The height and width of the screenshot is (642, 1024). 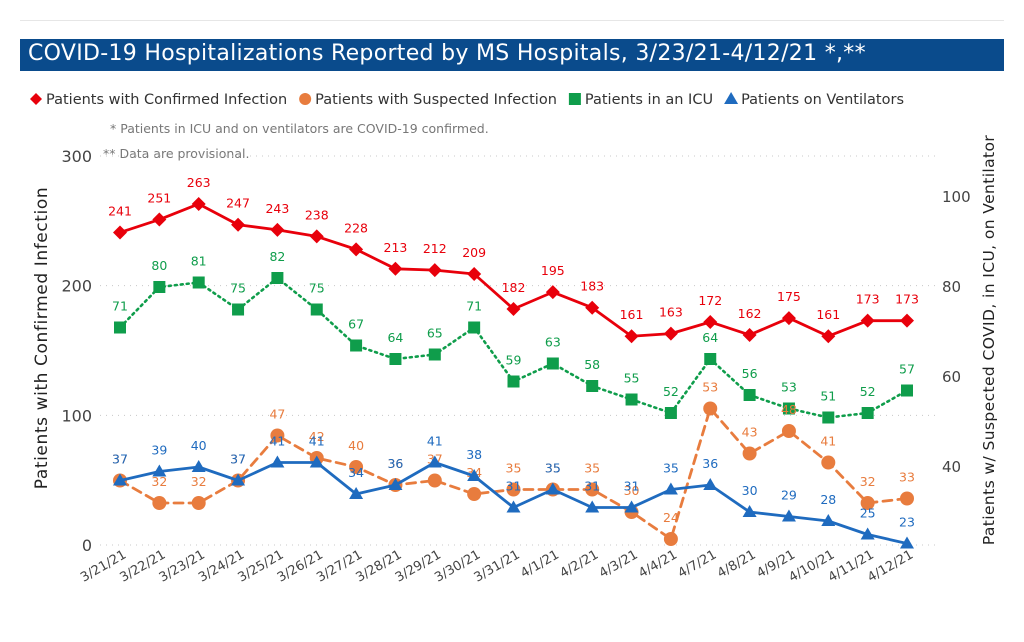 I want to click on data-label: 182, so click(x=514, y=287).